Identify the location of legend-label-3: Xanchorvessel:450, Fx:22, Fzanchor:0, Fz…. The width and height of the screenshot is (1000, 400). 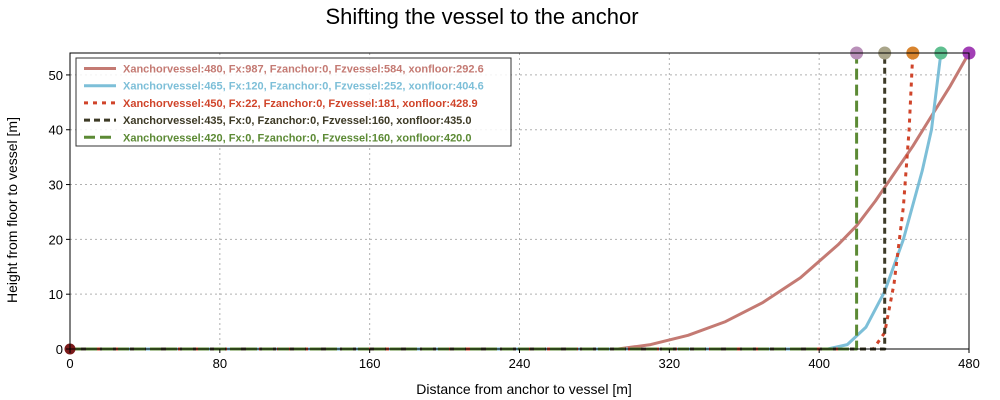
(300, 104).